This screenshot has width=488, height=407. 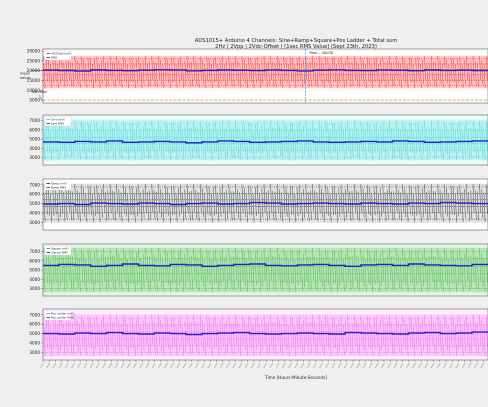 I want to click on rms-line-ladder, so click(x=265, y=333).